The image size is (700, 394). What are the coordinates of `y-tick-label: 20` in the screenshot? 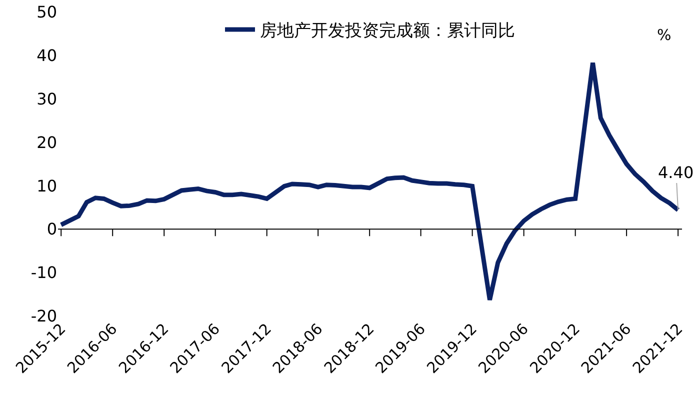 It's located at (46, 142).